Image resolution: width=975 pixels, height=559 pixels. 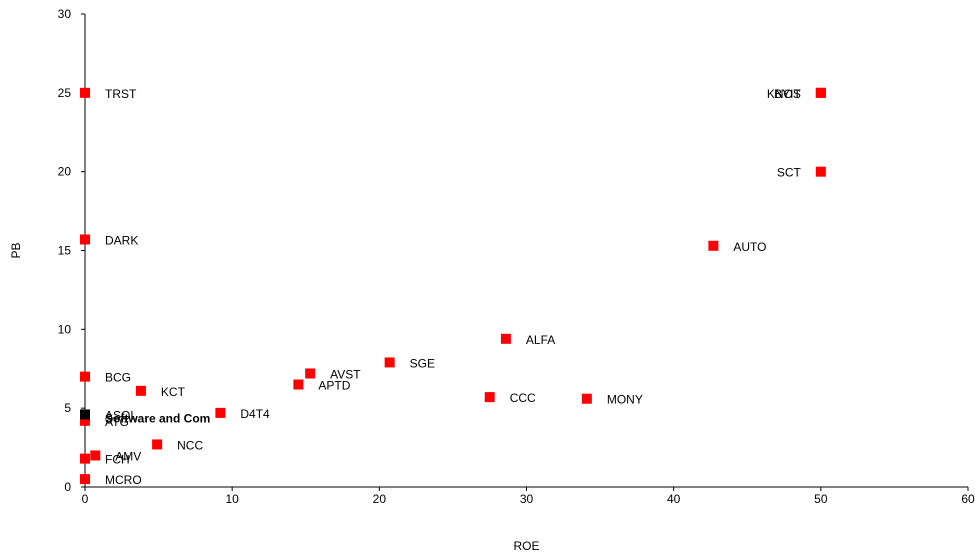 What do you see at coordinates (527, 499) in the screenshot?
I see `x-tick-label: 30` at bounding box center [527, 499].